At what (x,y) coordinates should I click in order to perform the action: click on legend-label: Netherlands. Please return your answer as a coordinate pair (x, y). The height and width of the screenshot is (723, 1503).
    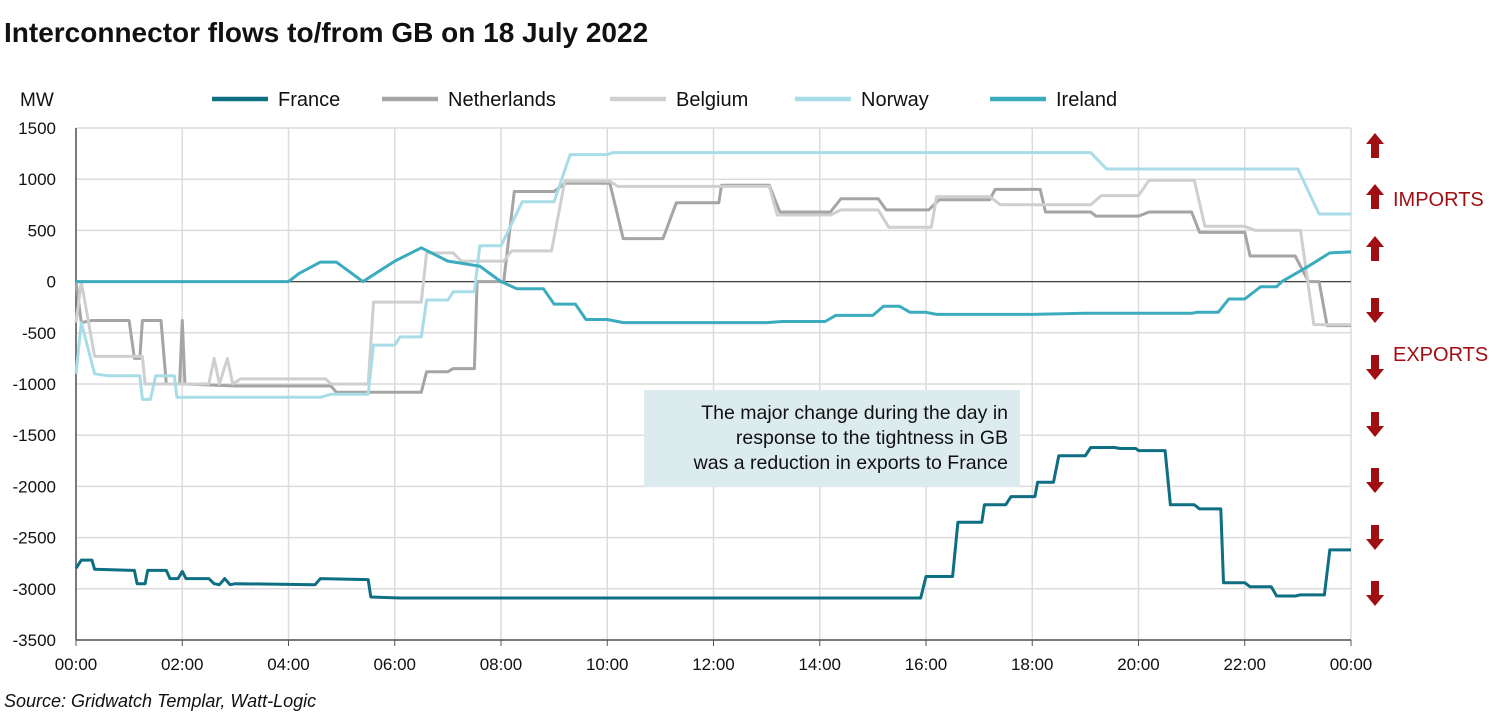
    Looking at the image, I should click on (502, 100).